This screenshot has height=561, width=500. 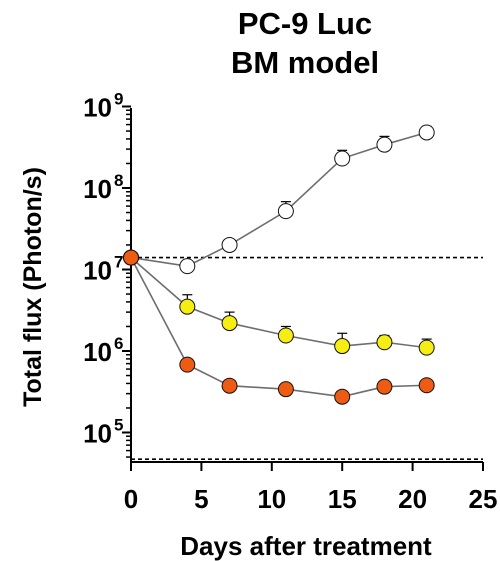 What do you see at coordinates (278, 199) in the screenshot?
I see `series-1-line` at bounding box center [278, 199].